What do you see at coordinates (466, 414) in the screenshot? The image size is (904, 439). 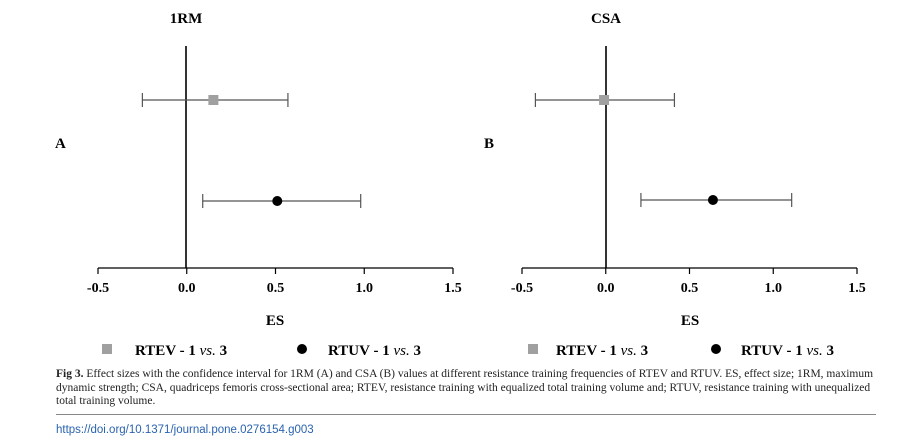 I see `caption-divider` at bounding box center [466, 414].